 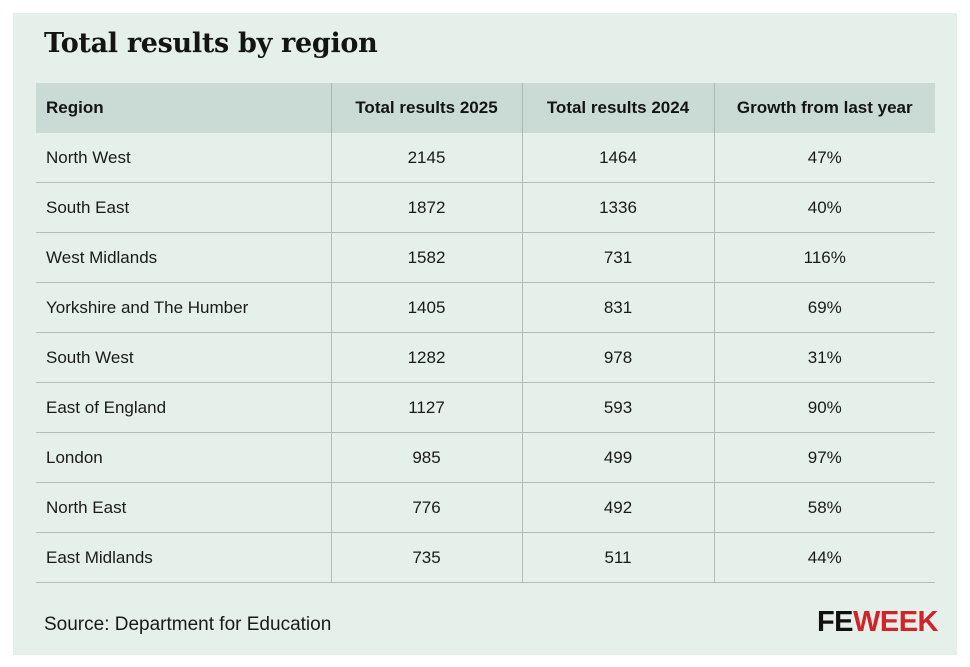 I want to click on cell-total-2024: 1336, so click(x=617, y=207).